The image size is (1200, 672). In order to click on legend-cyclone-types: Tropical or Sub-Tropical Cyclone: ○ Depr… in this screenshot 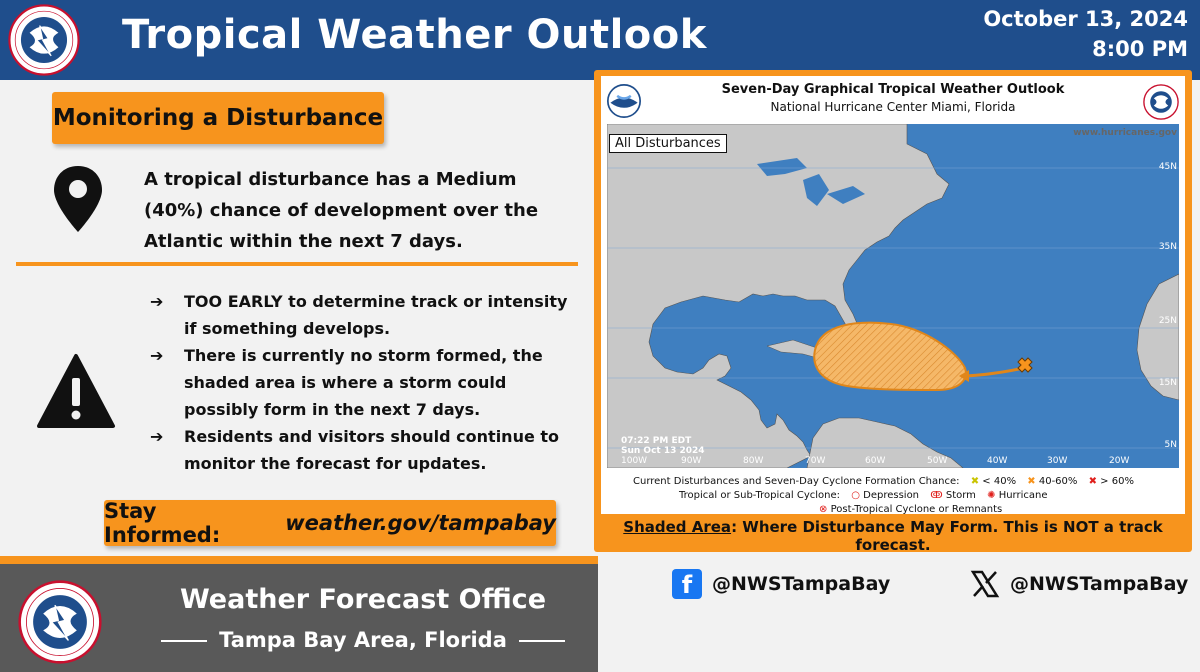, I will do `click(863, 495)`.